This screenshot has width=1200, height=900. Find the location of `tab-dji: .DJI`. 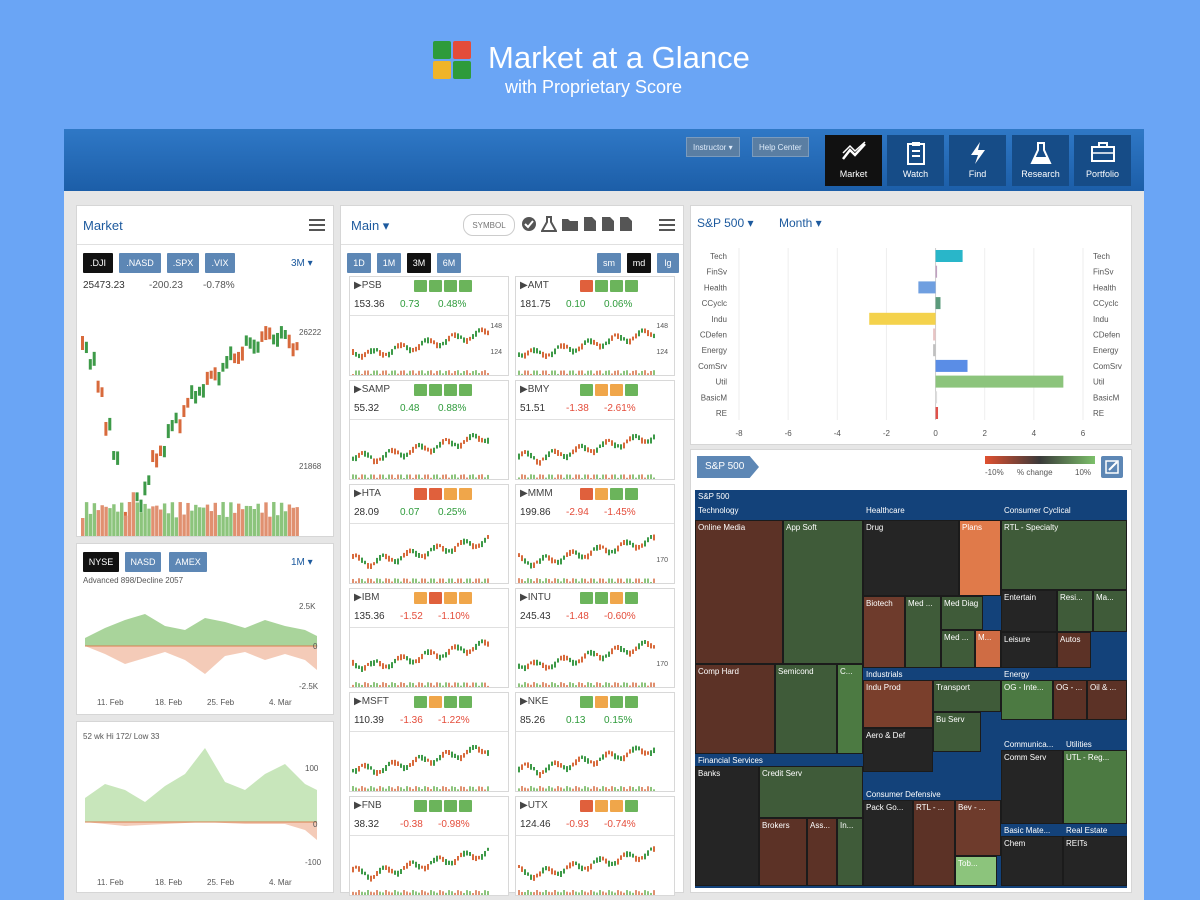

tab-dji: .DJI is located at coordinates (98, 263).